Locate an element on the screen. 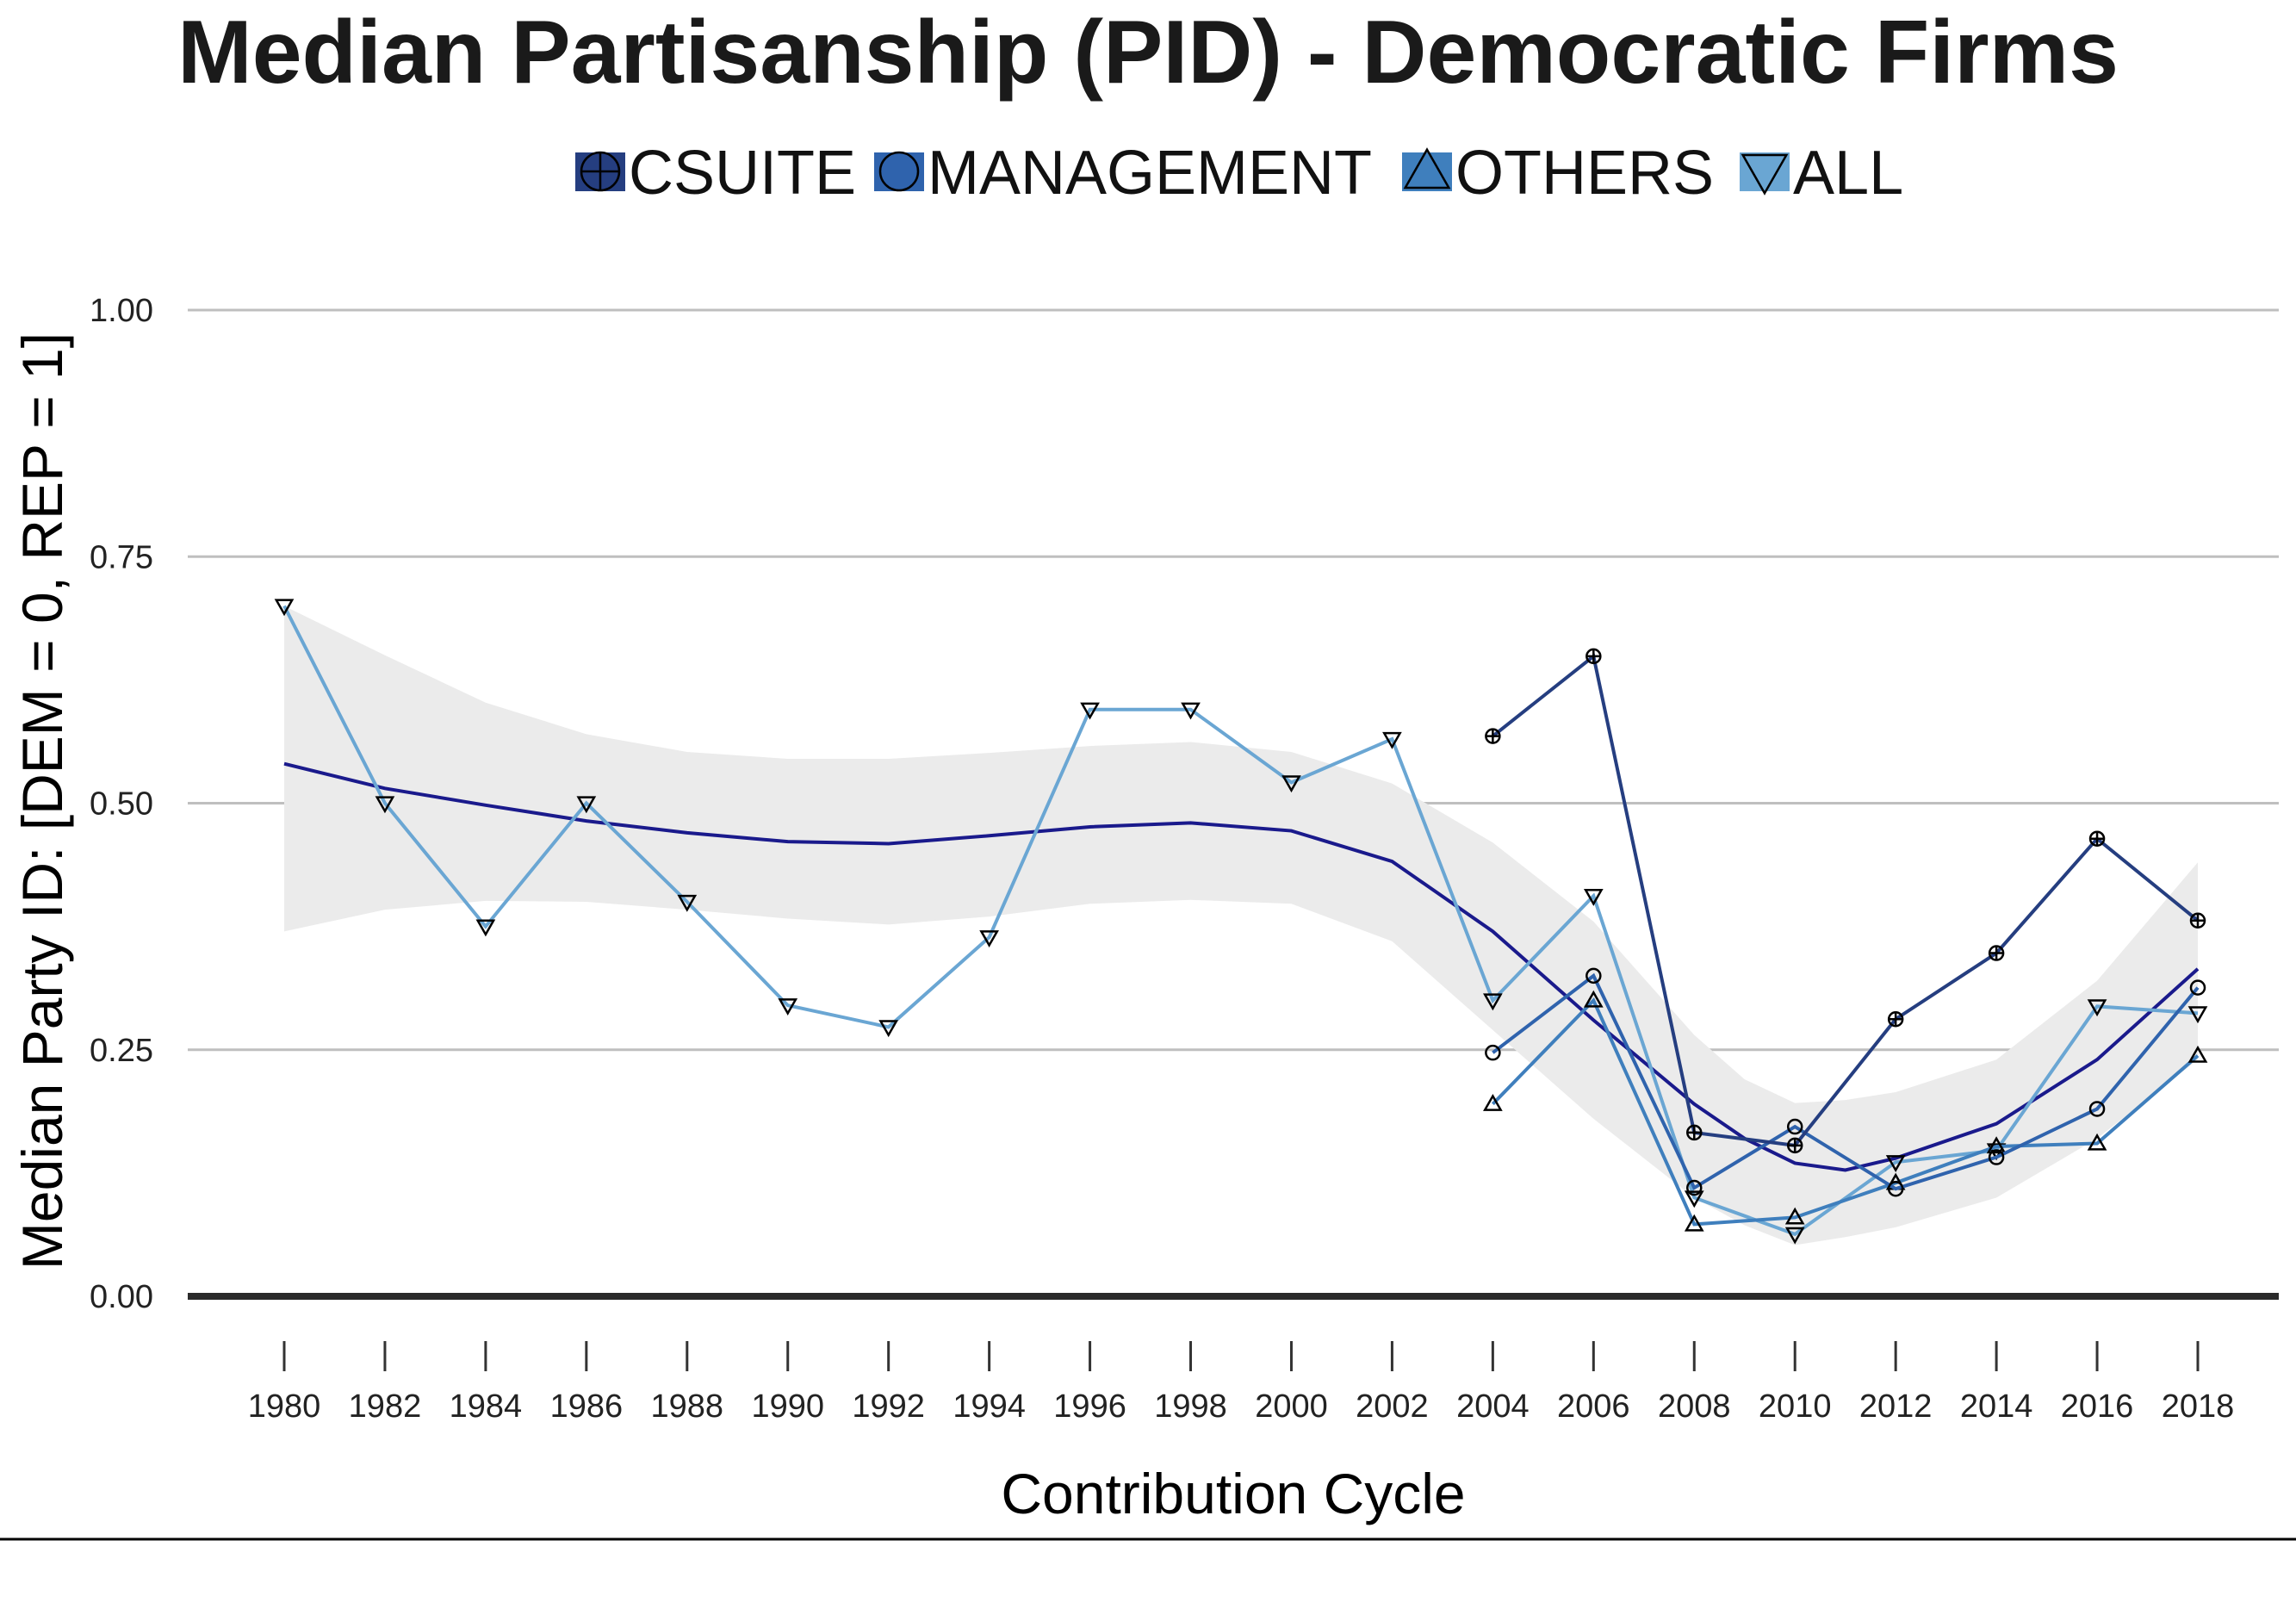  legend-item-others: OTHERS is located at coordinates (1558, 173).